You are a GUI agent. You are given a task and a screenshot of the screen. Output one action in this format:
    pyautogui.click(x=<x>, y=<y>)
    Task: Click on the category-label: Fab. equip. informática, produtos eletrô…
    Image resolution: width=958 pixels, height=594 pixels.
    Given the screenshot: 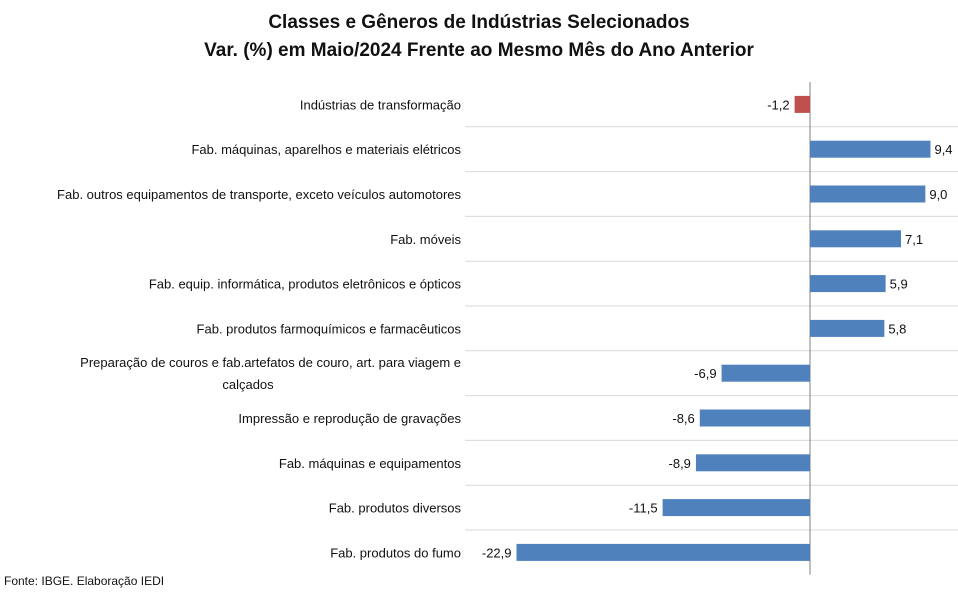 What is the action you would take?
    pyautogui.click(x=305, y=284)
    